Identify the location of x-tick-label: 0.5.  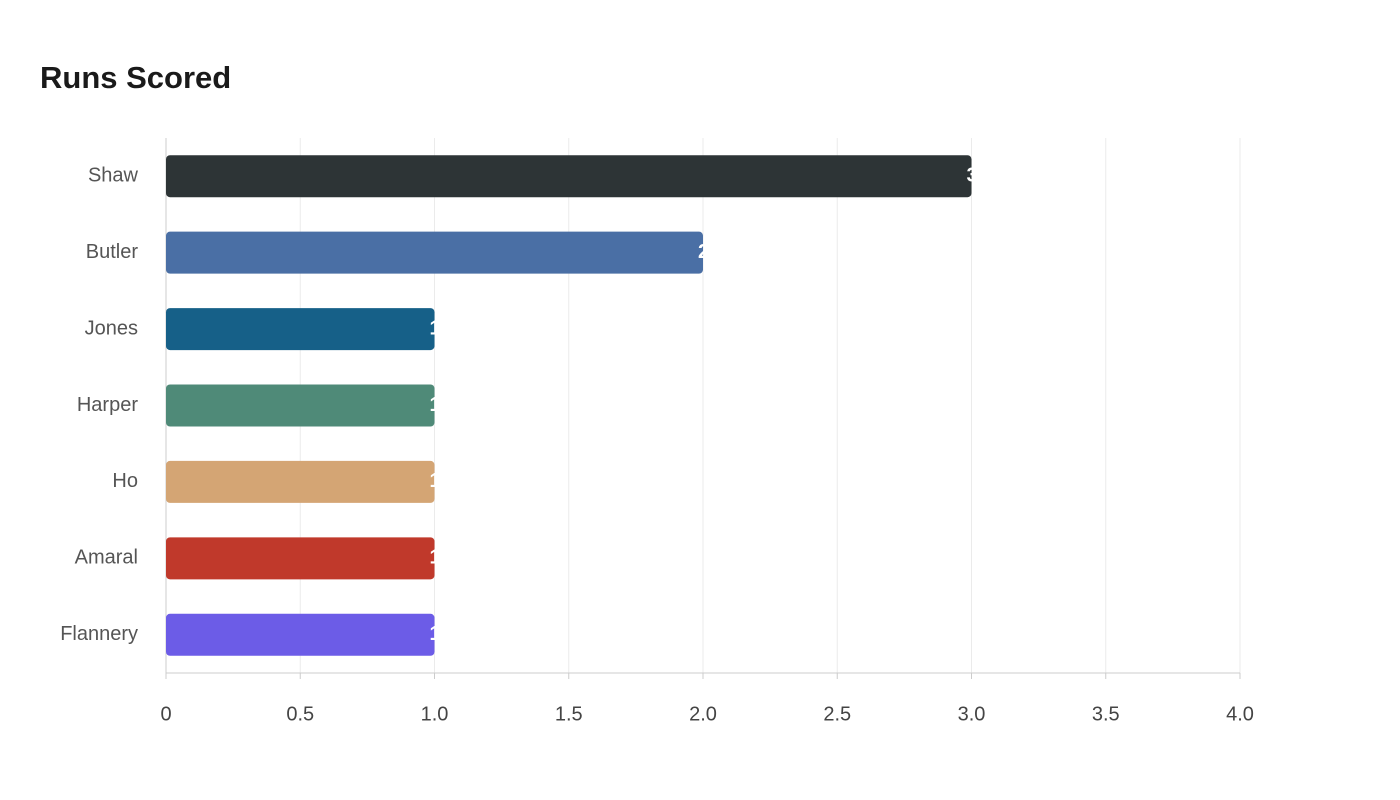
(300, 714).